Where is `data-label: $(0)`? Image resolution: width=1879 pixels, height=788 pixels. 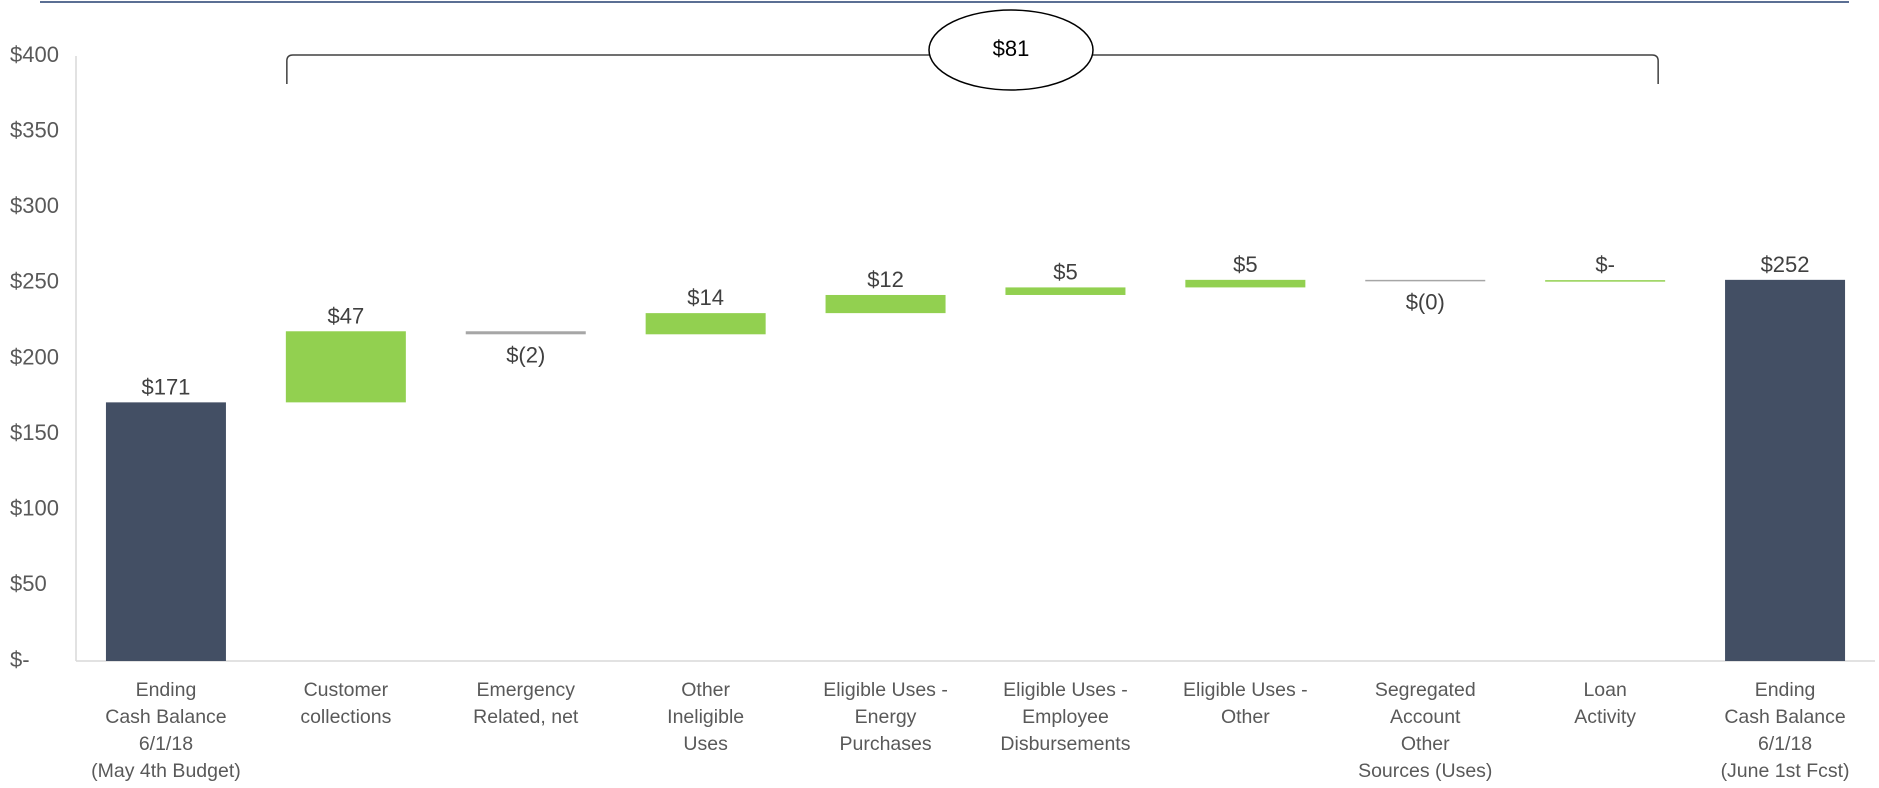 data-label: $(0) is located at coordinates (1425, 301).